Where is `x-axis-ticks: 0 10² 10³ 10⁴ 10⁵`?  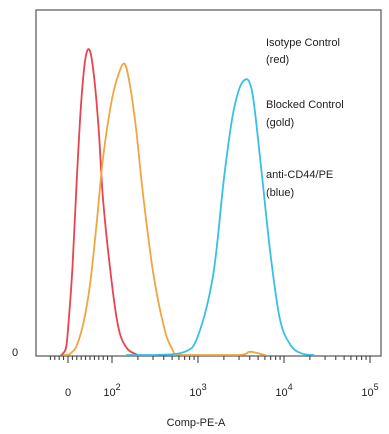 x-axis-ticks: 0 10² 10³ 10⁴ 10⁵ is located at coordinates (214, 377).